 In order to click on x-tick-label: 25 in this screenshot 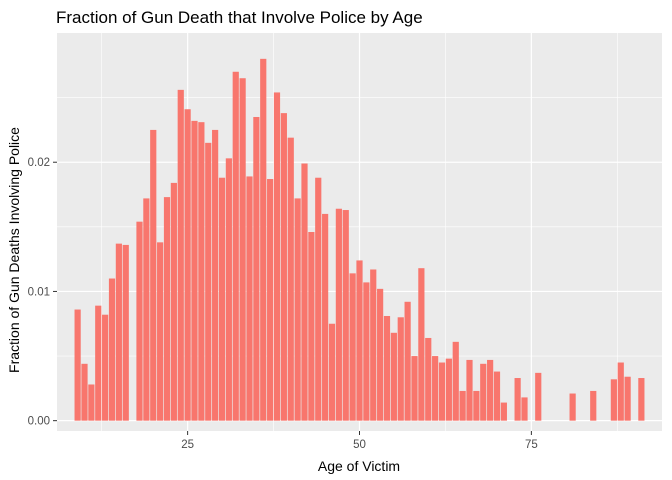, I will do `click(187, 445)`.